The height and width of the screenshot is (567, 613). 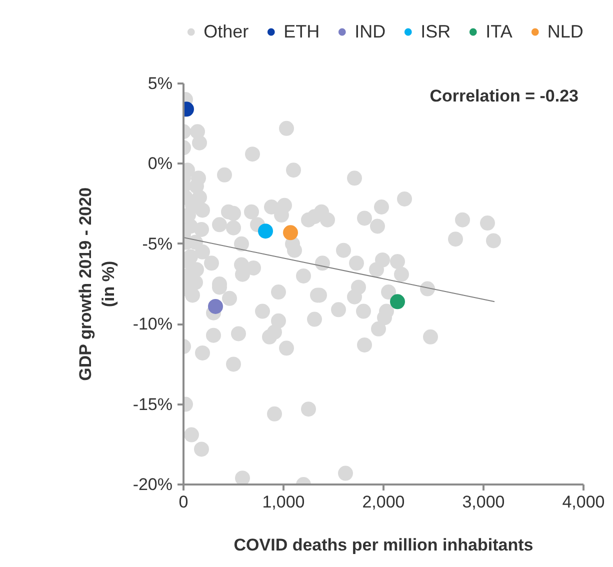 What do you see at coordinates (157, 244) in the screenshot?
I see `y-tick-label: -5%` at bounding box center [157, 244].